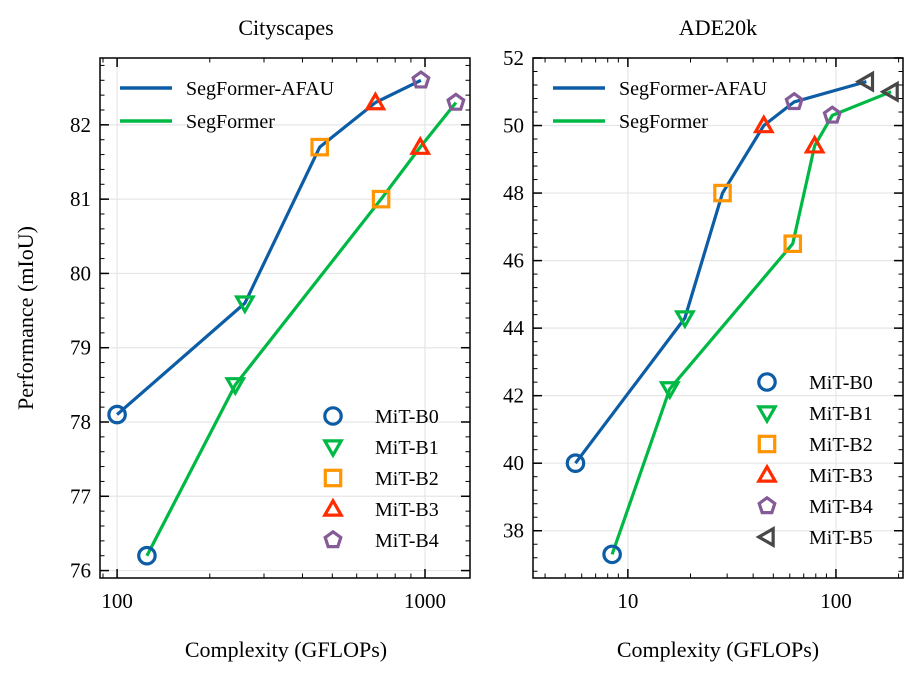  I want to click on ade20k-point-segformer-b3, so click(814, 144).